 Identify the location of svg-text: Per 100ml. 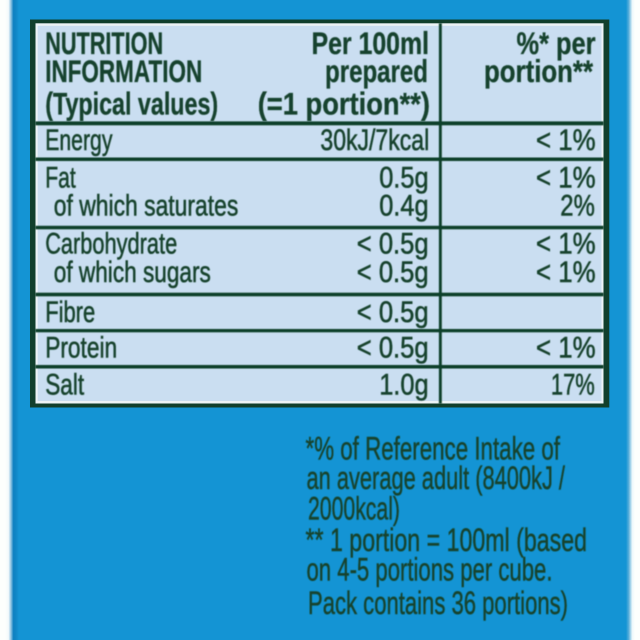
(371, 43).